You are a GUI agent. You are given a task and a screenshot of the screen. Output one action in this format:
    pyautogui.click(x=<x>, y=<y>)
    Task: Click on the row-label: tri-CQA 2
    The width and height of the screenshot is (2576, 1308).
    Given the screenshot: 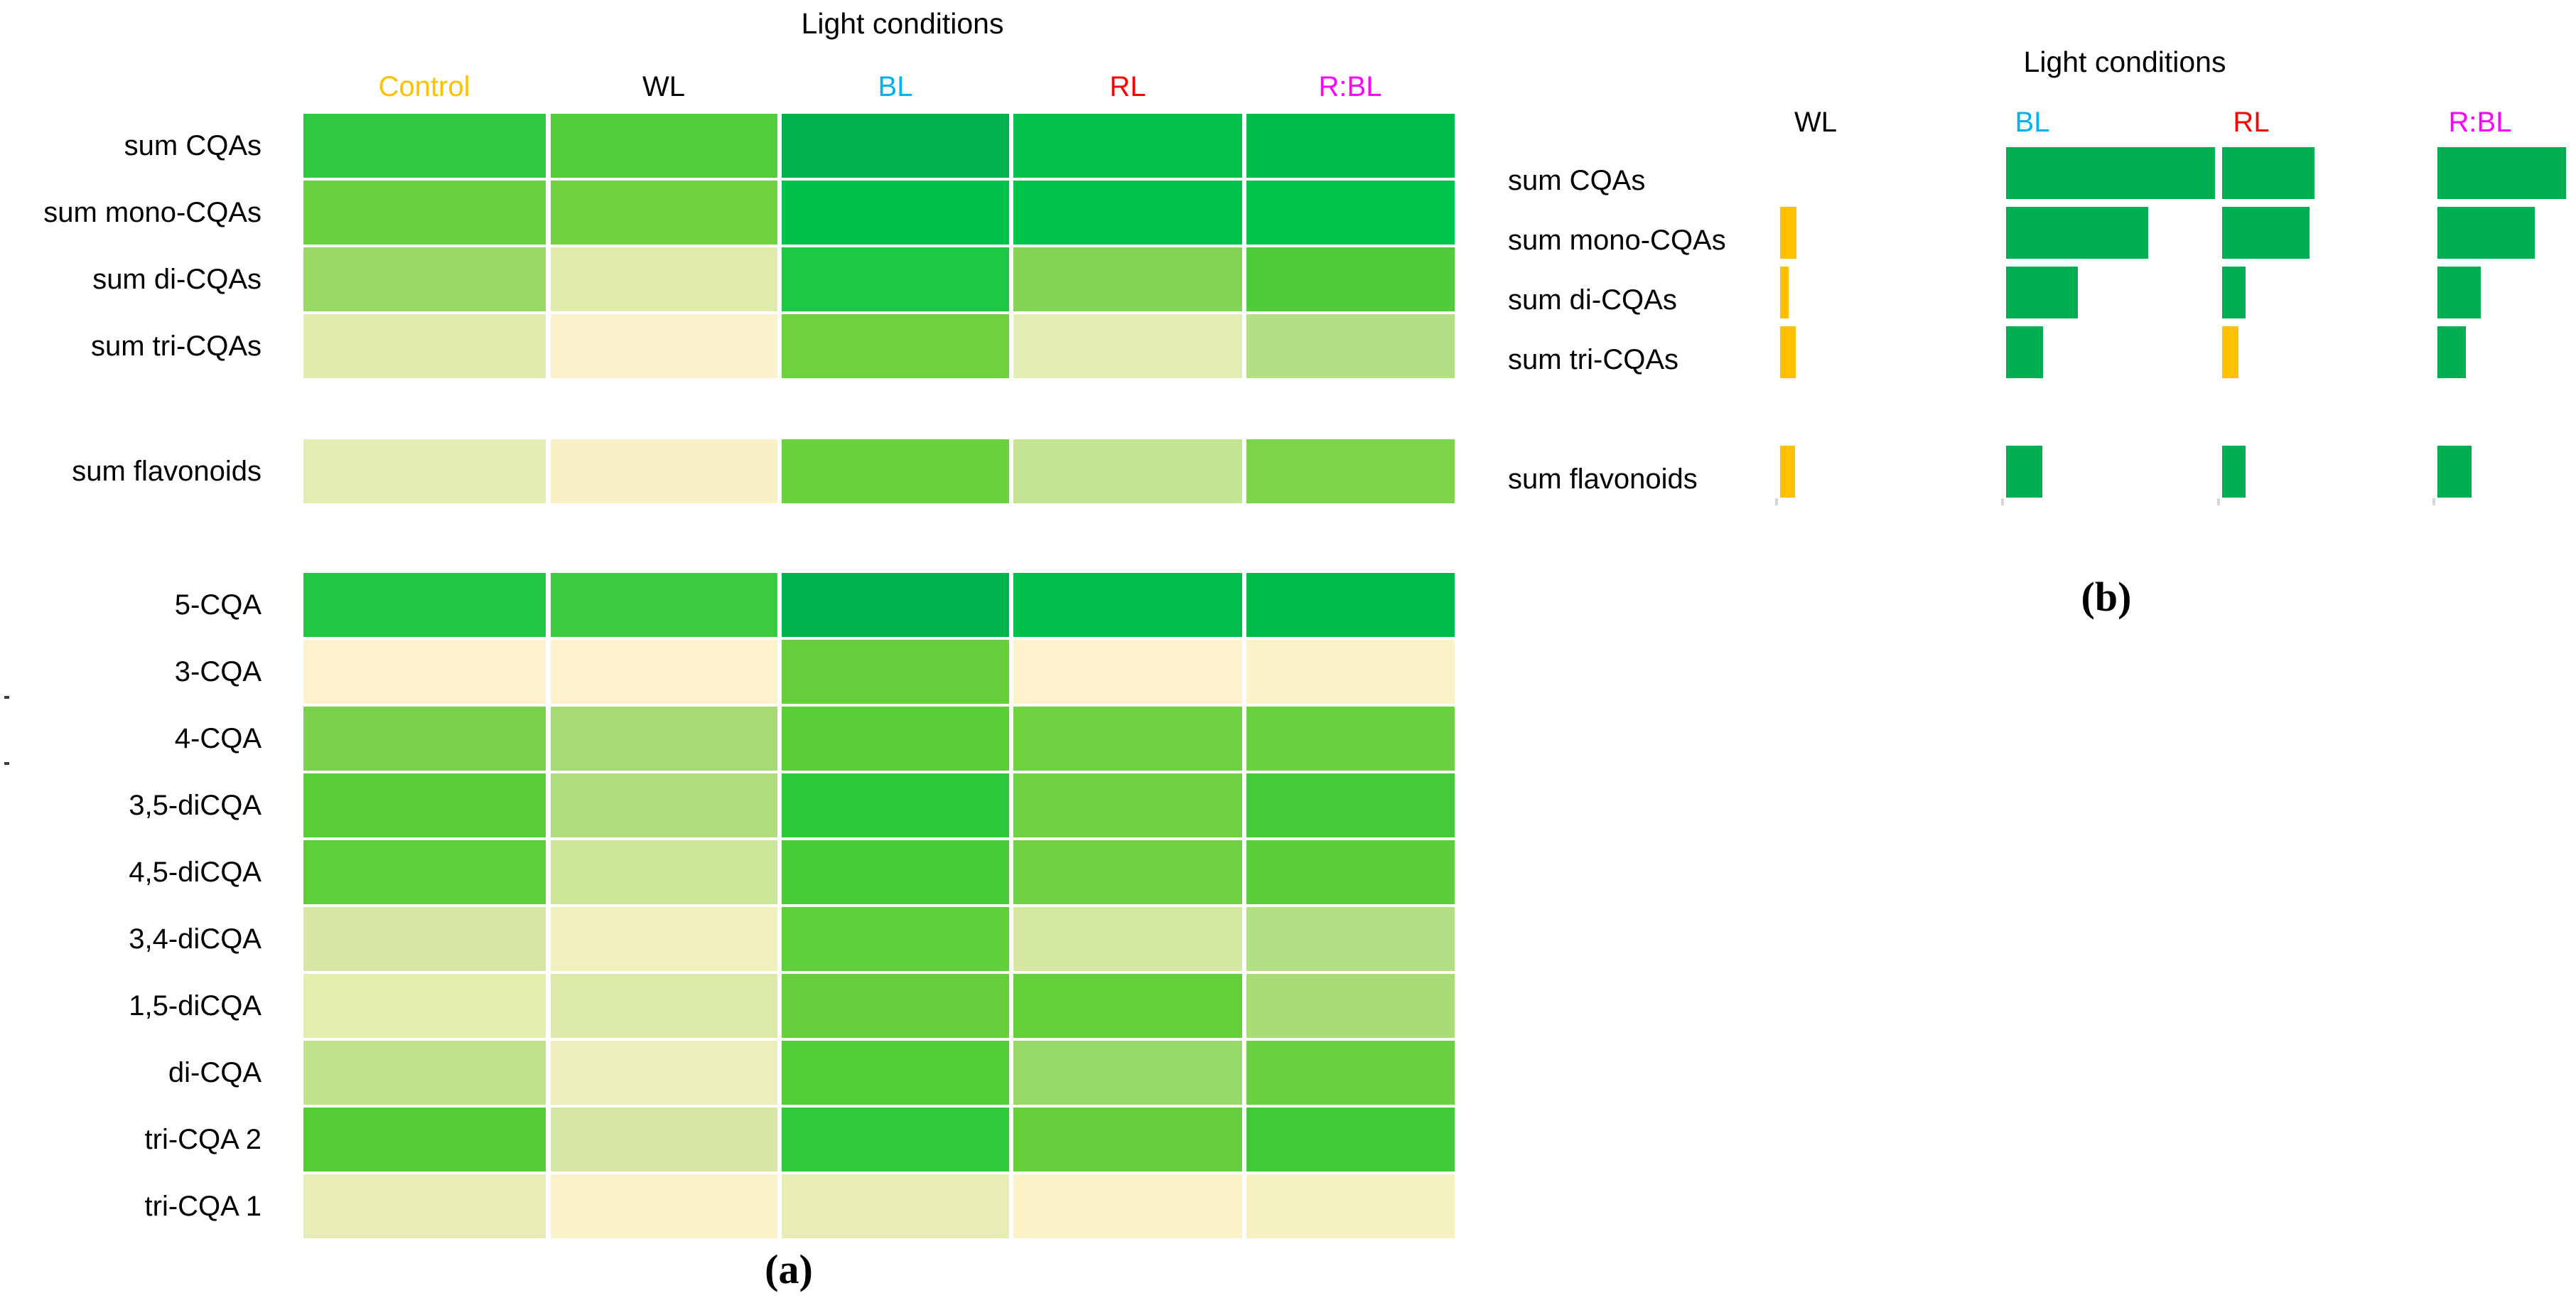 What is the action you would take?
    pyautogui.click(x=203, y=1139)
    